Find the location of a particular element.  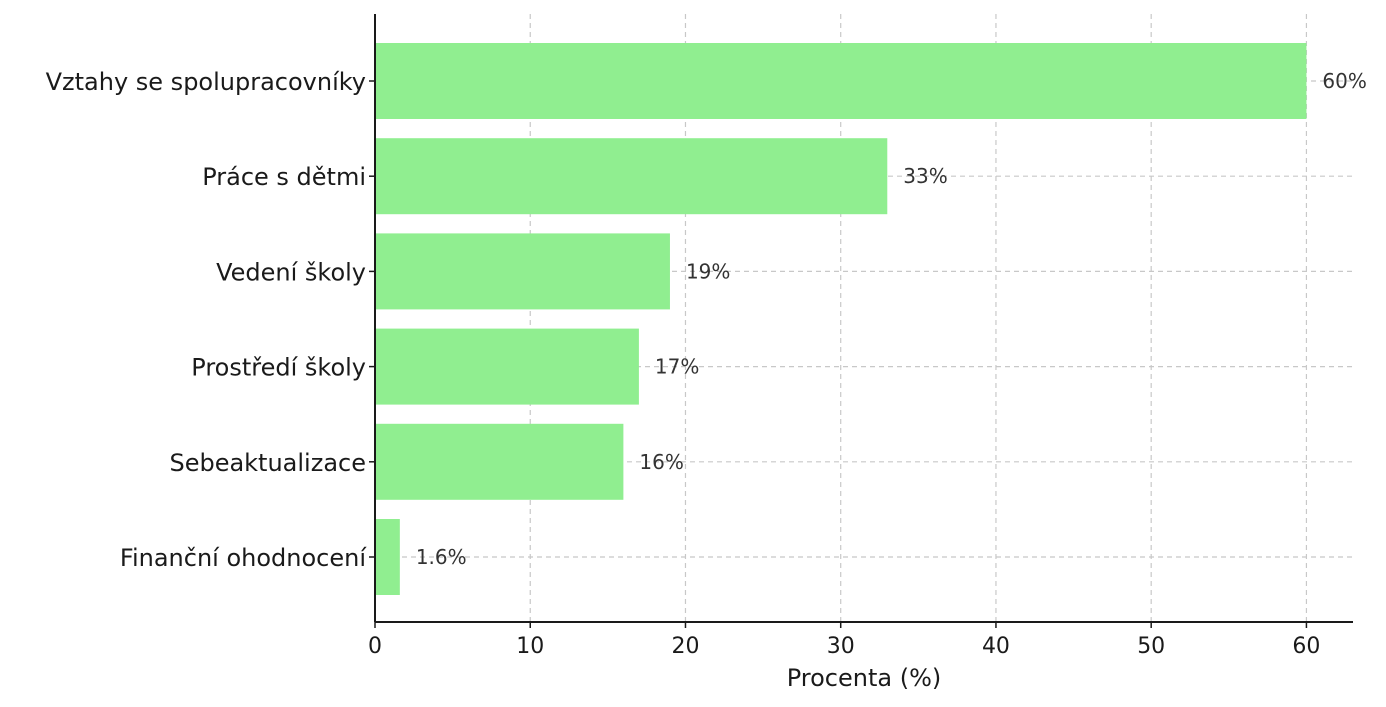

x-axis-title: Procenta (%) is located at coordinates (864, 678).